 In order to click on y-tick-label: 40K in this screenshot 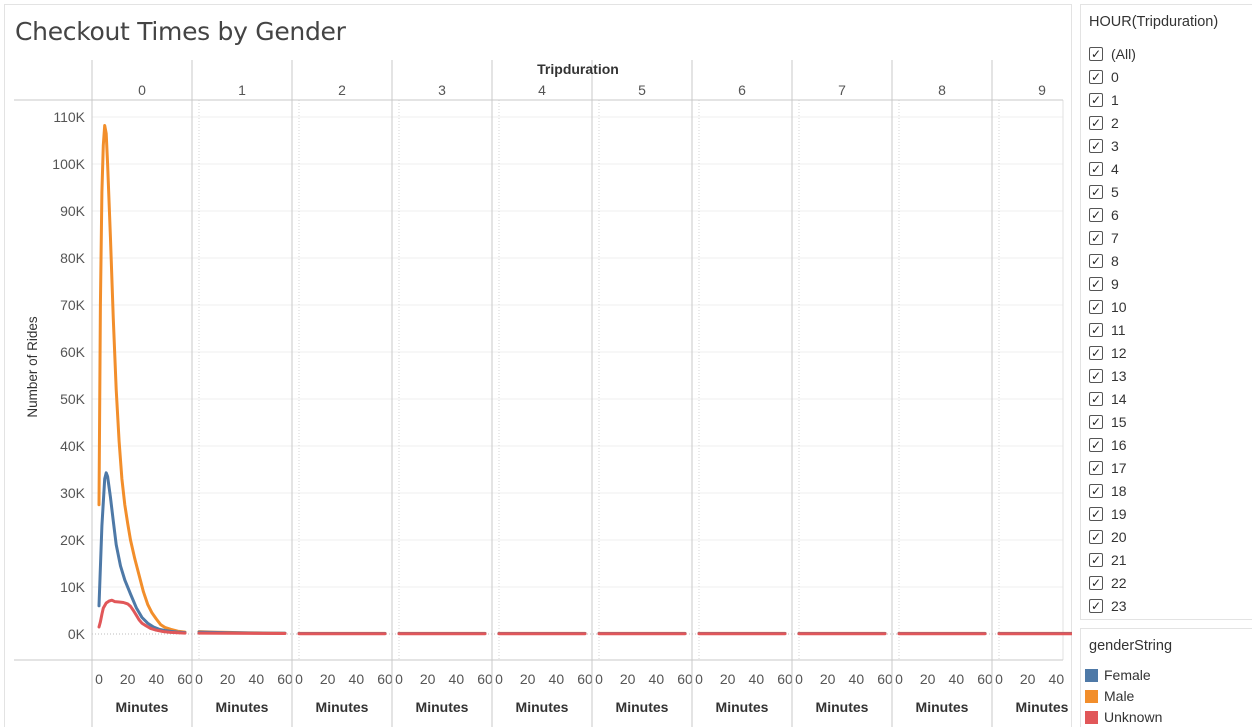, I will do `click(73, 446)`.